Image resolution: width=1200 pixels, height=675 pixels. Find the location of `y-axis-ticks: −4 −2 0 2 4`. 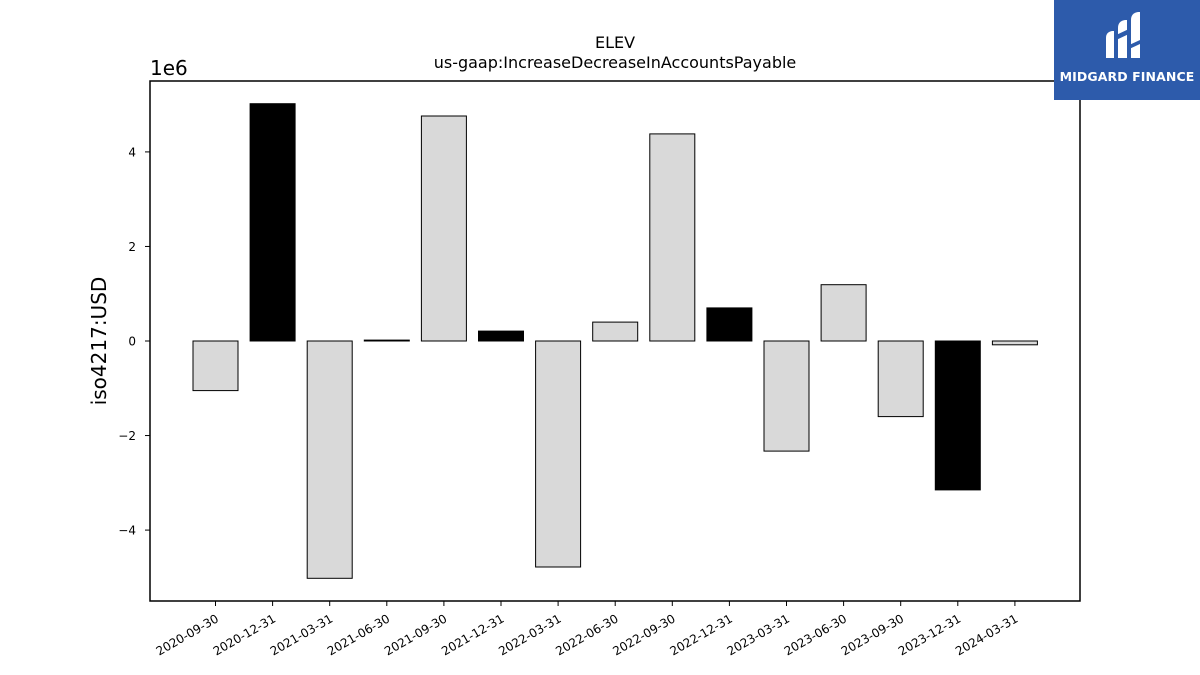

y-axis-ticks: −4 −2 0 2 4 is located at coordinates (134, 341).